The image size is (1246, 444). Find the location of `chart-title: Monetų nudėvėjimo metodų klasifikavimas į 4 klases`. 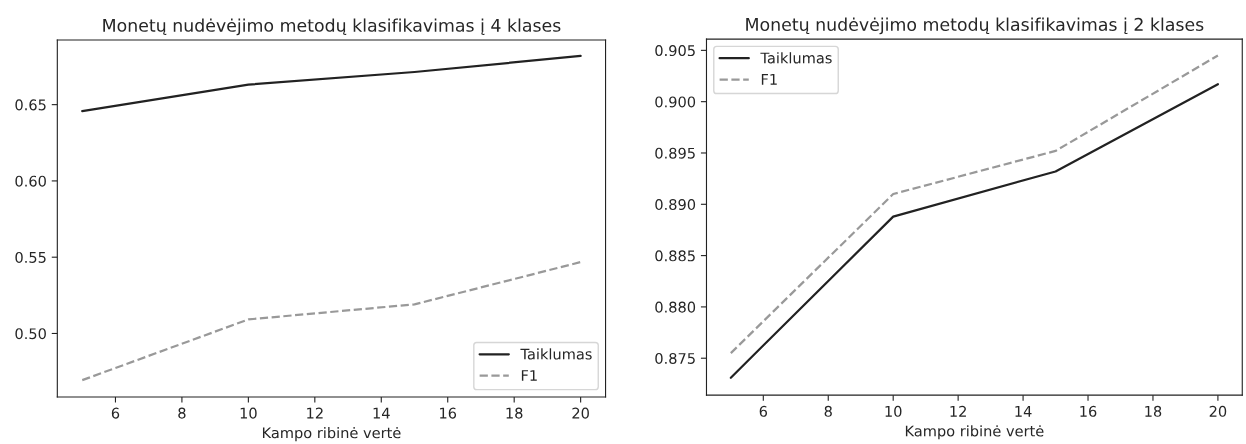

chart-title: Monetų nudėvėjimo metodų klasifikavimas į 4 klases is located at coordinates (332, 27).